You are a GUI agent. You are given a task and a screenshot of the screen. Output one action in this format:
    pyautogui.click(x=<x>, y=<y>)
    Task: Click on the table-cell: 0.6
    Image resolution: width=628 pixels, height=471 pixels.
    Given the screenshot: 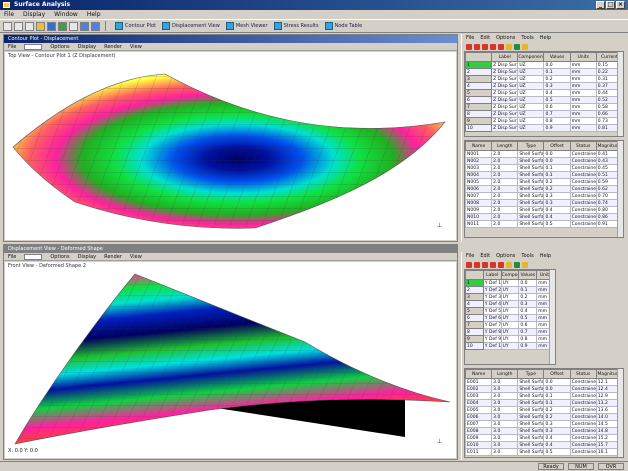 What is the action you would take?
    pyautogui.click(x=528, y=325)
    